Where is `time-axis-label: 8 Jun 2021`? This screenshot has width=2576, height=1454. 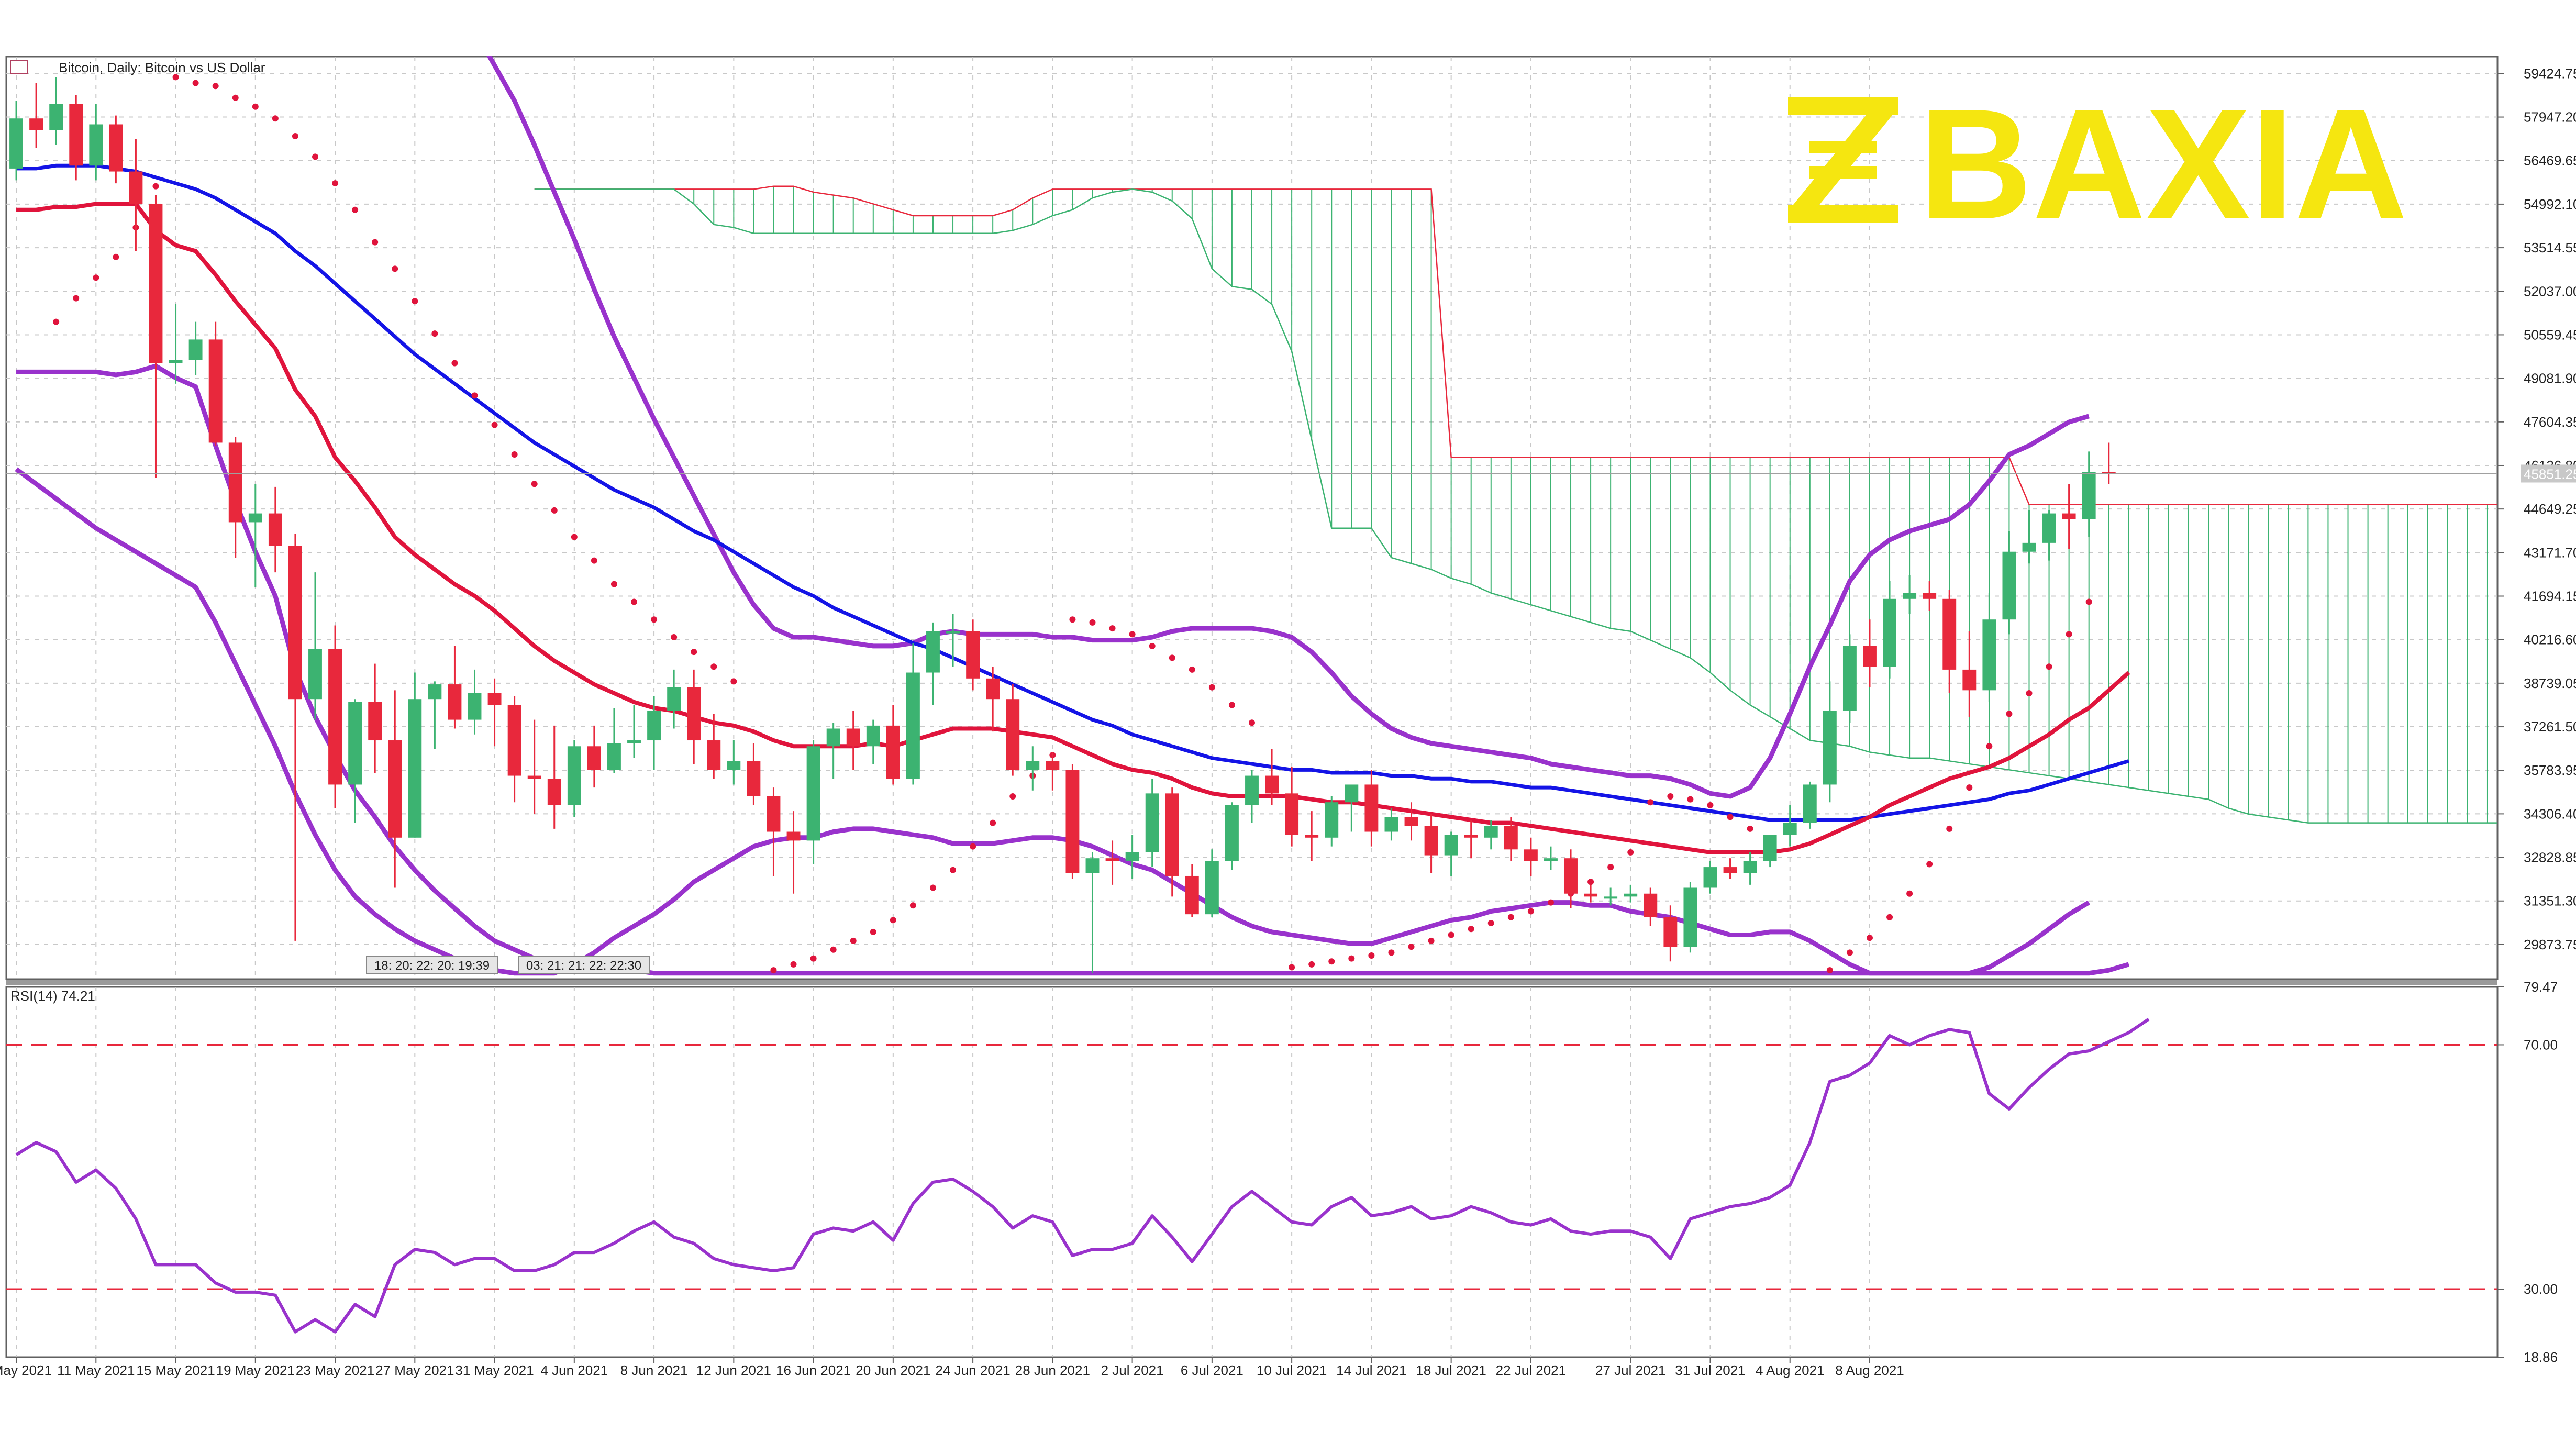 time-axis-label: 8 Jun 2021 is located at coordinates (654, 1370).